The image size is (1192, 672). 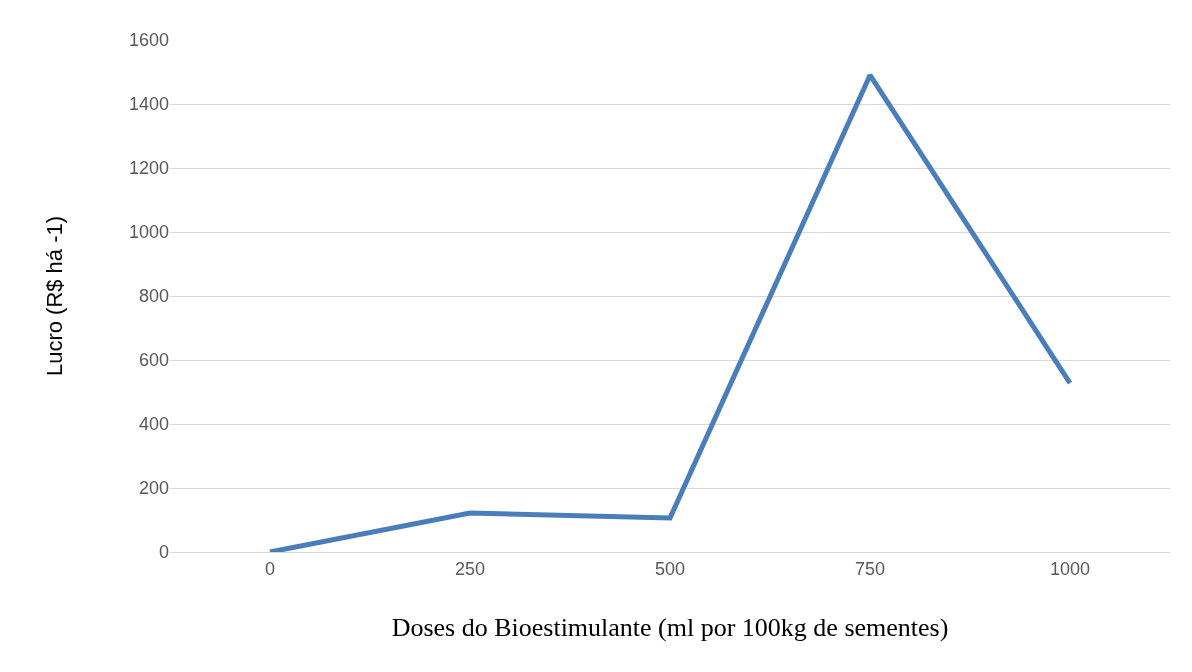 What do you see at coordinates (153, 360) in the screenshot?
I see `y-tick-label: 600` at bounding box center [153, 360].